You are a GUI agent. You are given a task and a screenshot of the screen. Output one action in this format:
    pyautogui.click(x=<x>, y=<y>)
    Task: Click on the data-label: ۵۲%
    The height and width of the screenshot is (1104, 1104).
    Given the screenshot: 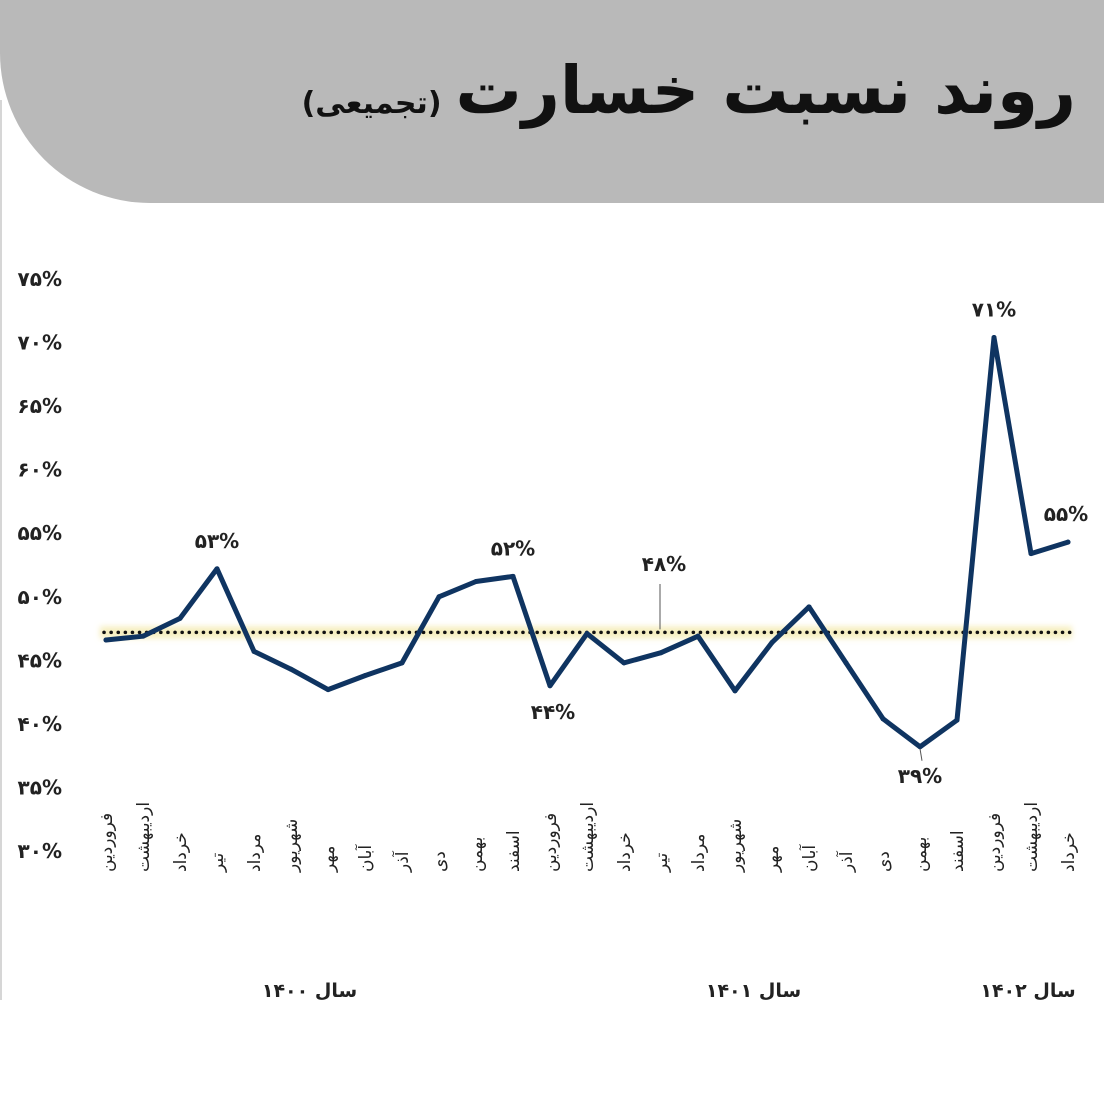 What is the action you would take?
    pyautogui.click(x=513, y=548)
    